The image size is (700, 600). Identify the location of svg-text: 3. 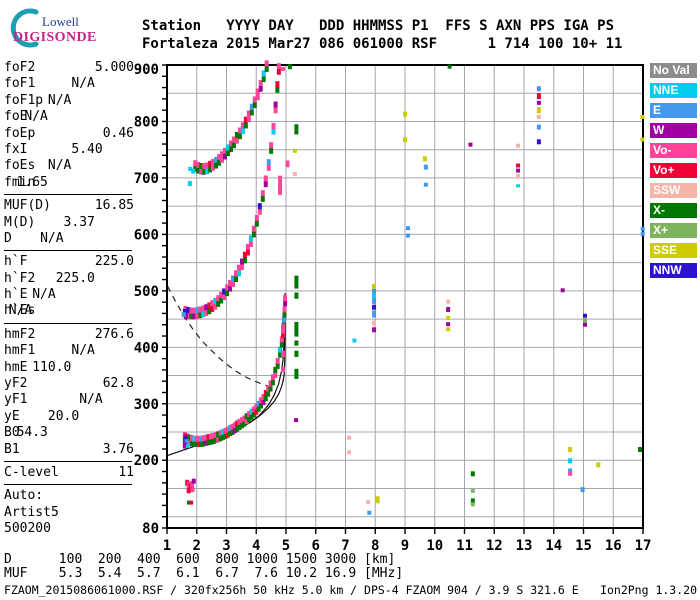
(226, 546).